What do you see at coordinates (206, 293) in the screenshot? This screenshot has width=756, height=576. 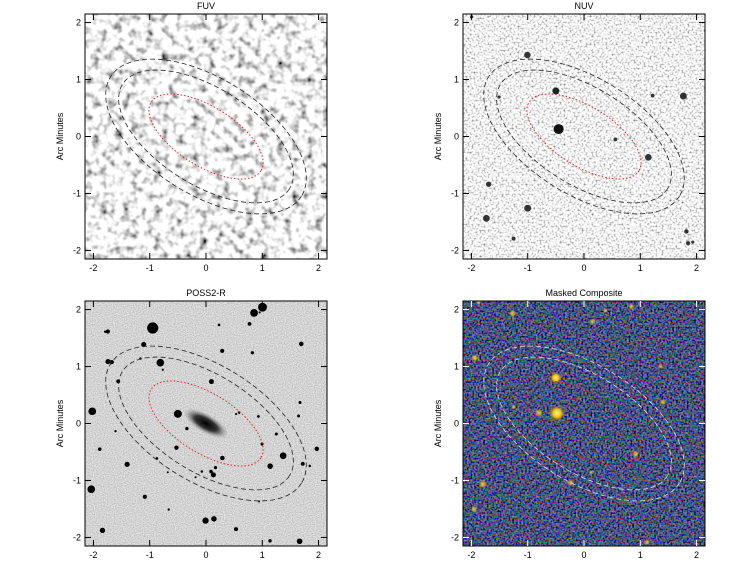 I see `panel-title: POSS2-R` at bounding box center [206, 293].